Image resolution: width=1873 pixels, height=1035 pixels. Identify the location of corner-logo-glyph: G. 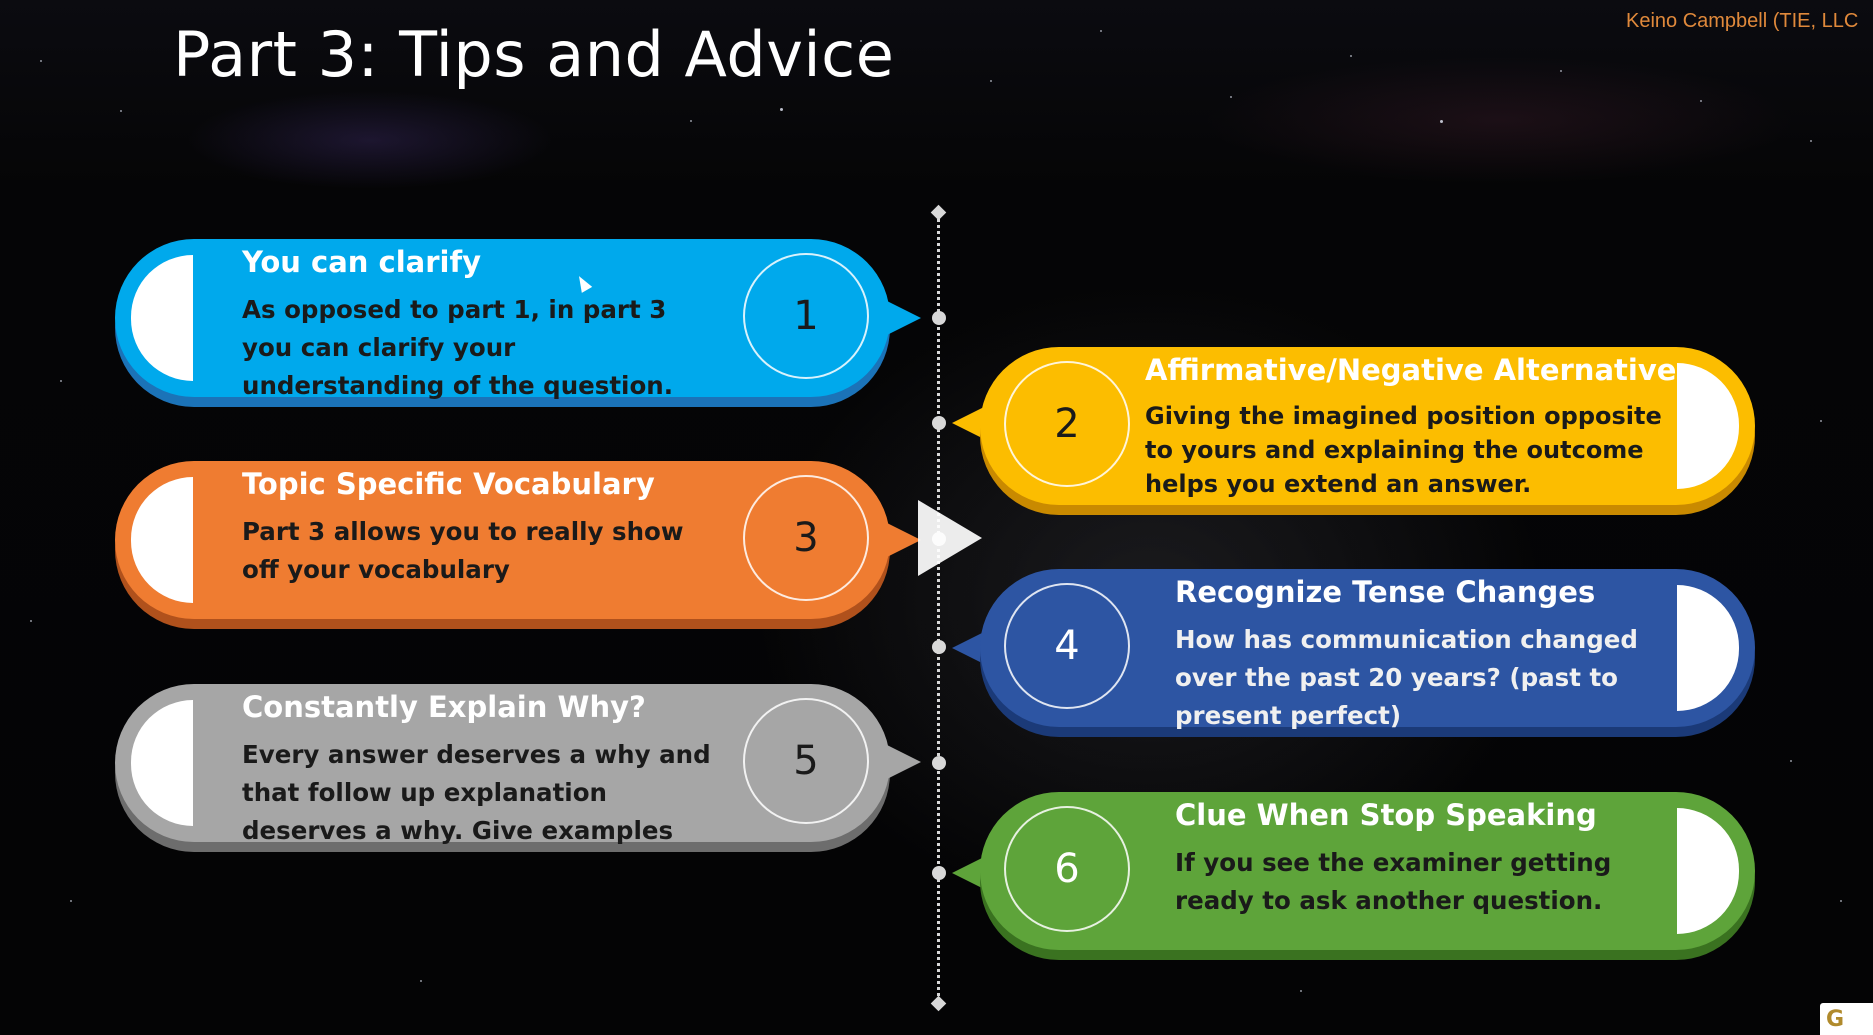
(1835, 1019).